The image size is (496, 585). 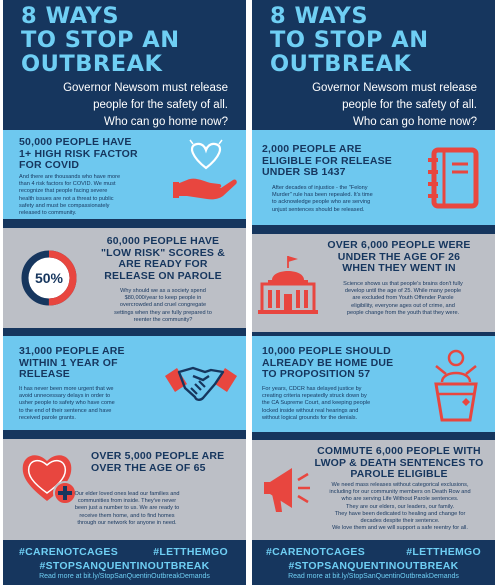 What do you see at coordinates (315, 552) in the screenshot?
I see `hashtag-care-not-cages: #CARENOTCAGES` at bounding box center [315, 552].